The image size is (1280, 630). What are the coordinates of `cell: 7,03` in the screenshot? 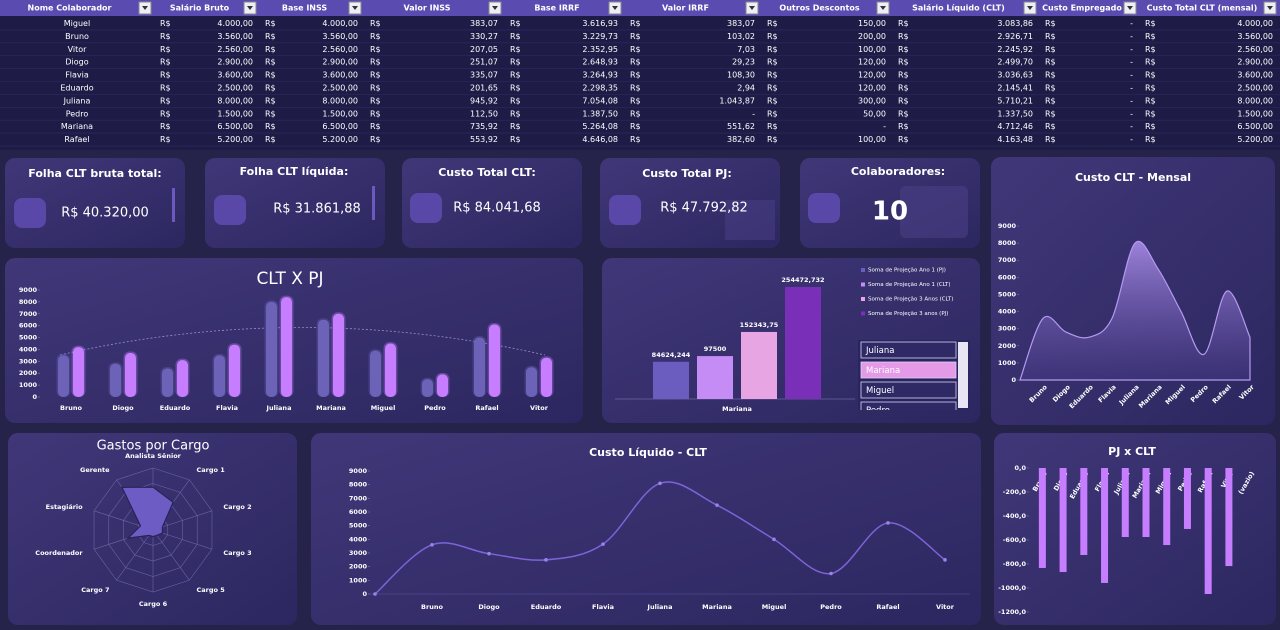 It's located at (746, 49).